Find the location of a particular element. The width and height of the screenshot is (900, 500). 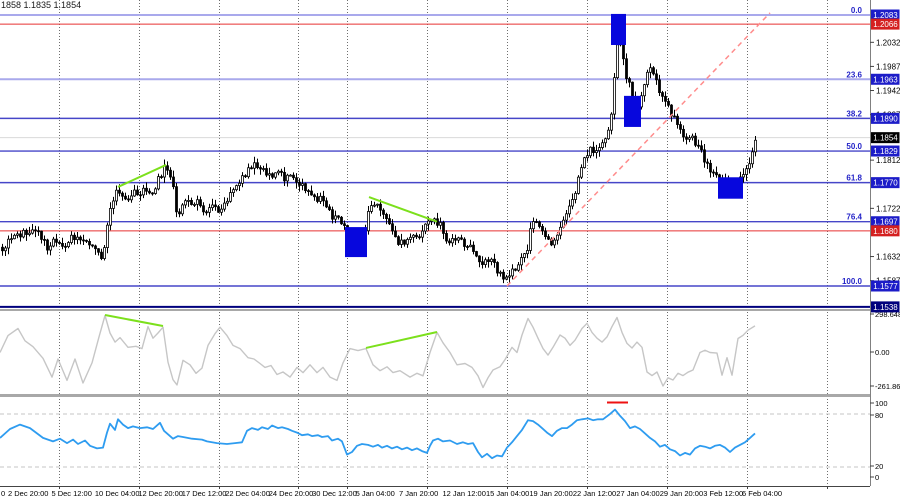

price-tick-label: 1.1987 is located at coordinates (888, 66).